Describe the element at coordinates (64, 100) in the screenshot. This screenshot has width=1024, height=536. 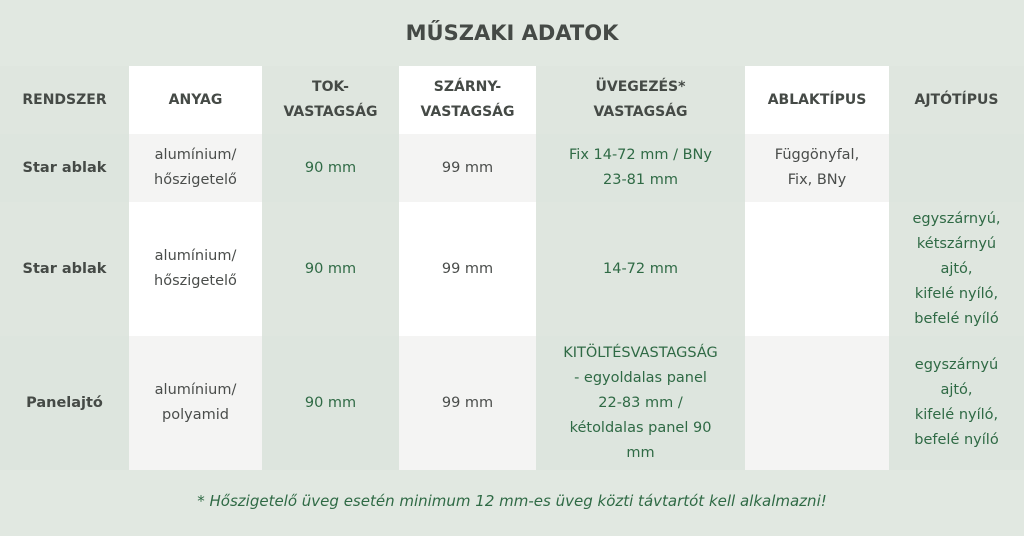
I see `header-rendszer: RENDSZER` at that location.